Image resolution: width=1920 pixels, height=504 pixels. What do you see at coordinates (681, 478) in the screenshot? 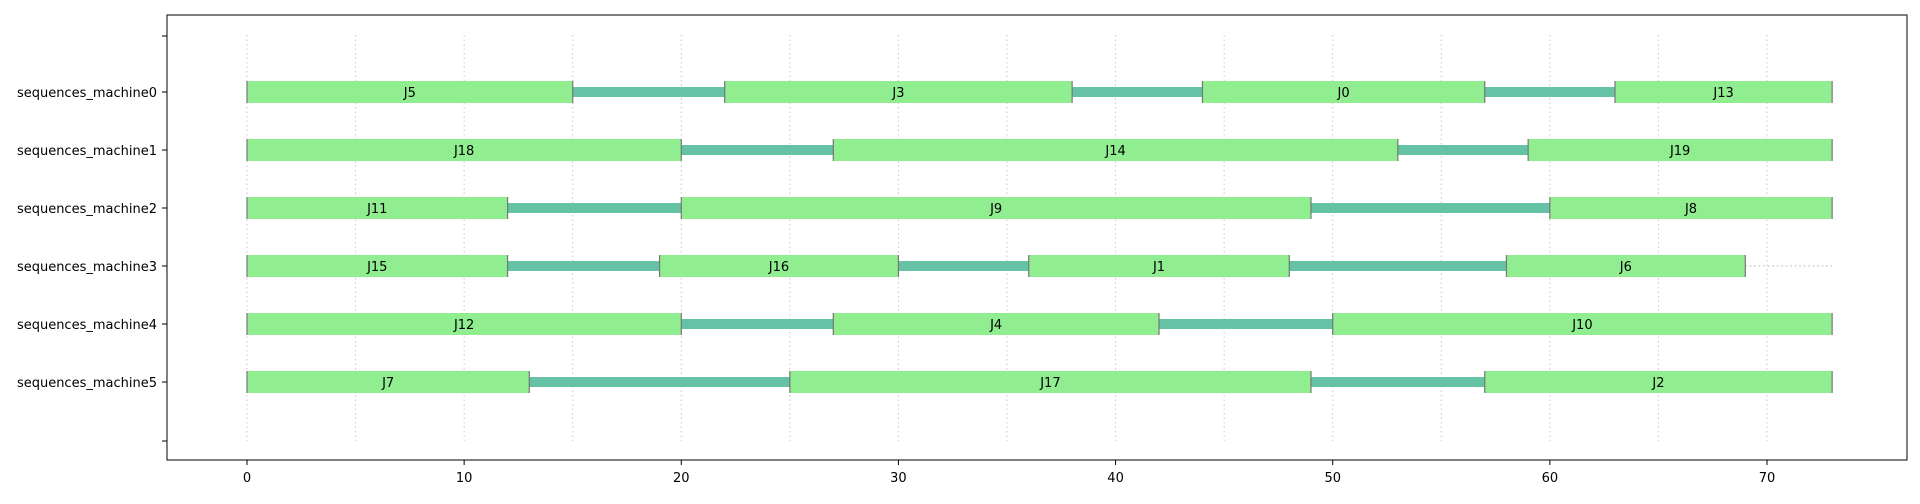
I see `x-tick-label: 20` at bounding box center [681, 478].